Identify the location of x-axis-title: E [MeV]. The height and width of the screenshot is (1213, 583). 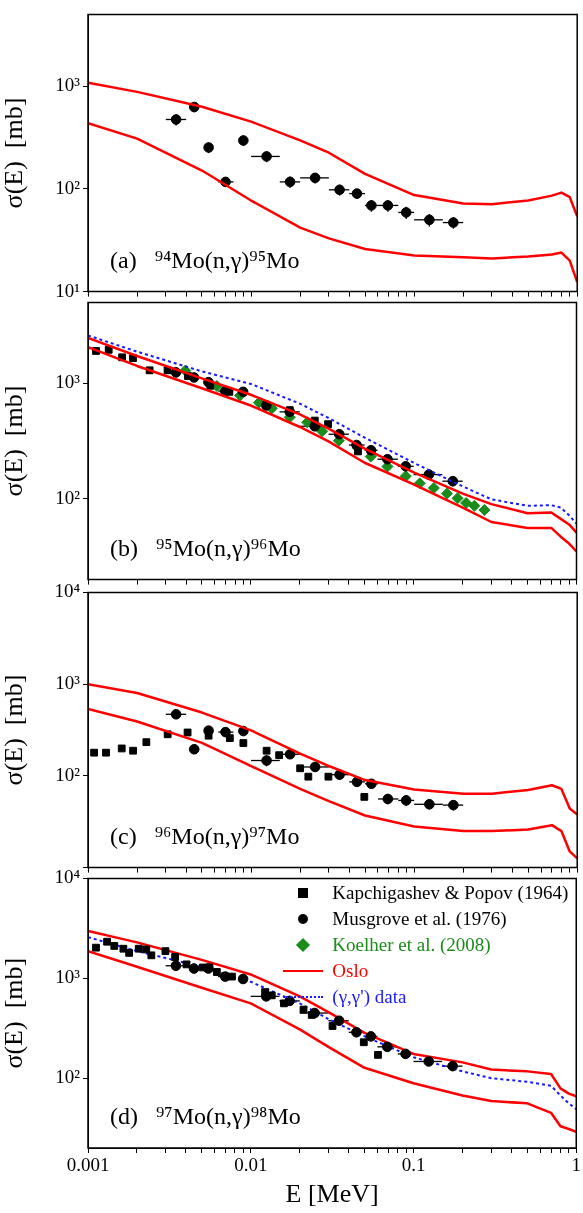
(332, 1194).